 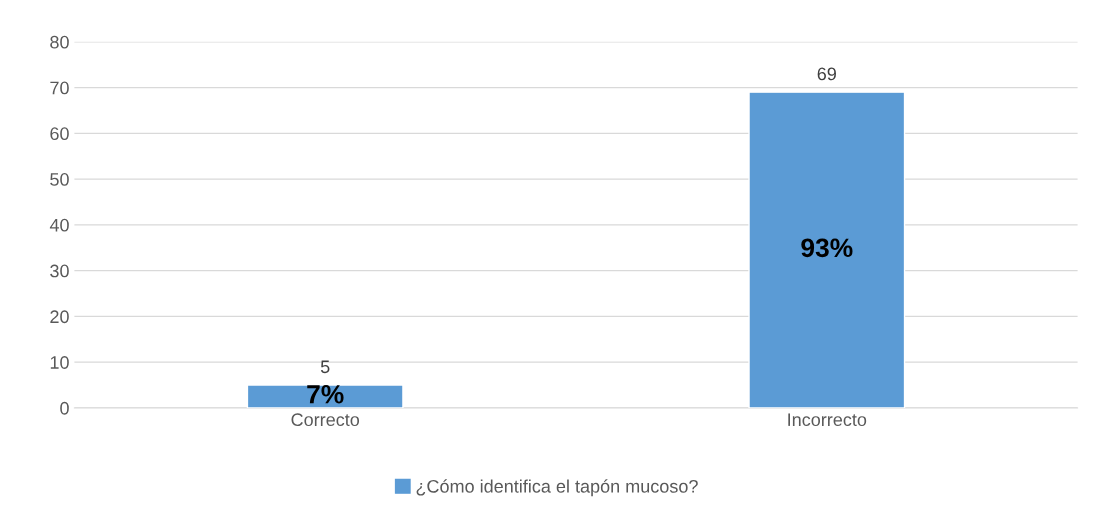 I want to click on y-tick-label: 40, so click(x=59, y=225).